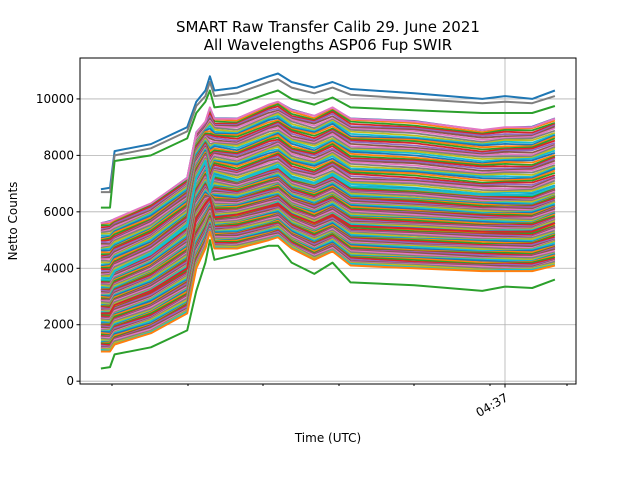 This screenshot has width=640, height=484. What do you see at coordinates (58, 155) in the screenshot?
I see `y-tick-label: 8000` at bounding box center [58, 155].